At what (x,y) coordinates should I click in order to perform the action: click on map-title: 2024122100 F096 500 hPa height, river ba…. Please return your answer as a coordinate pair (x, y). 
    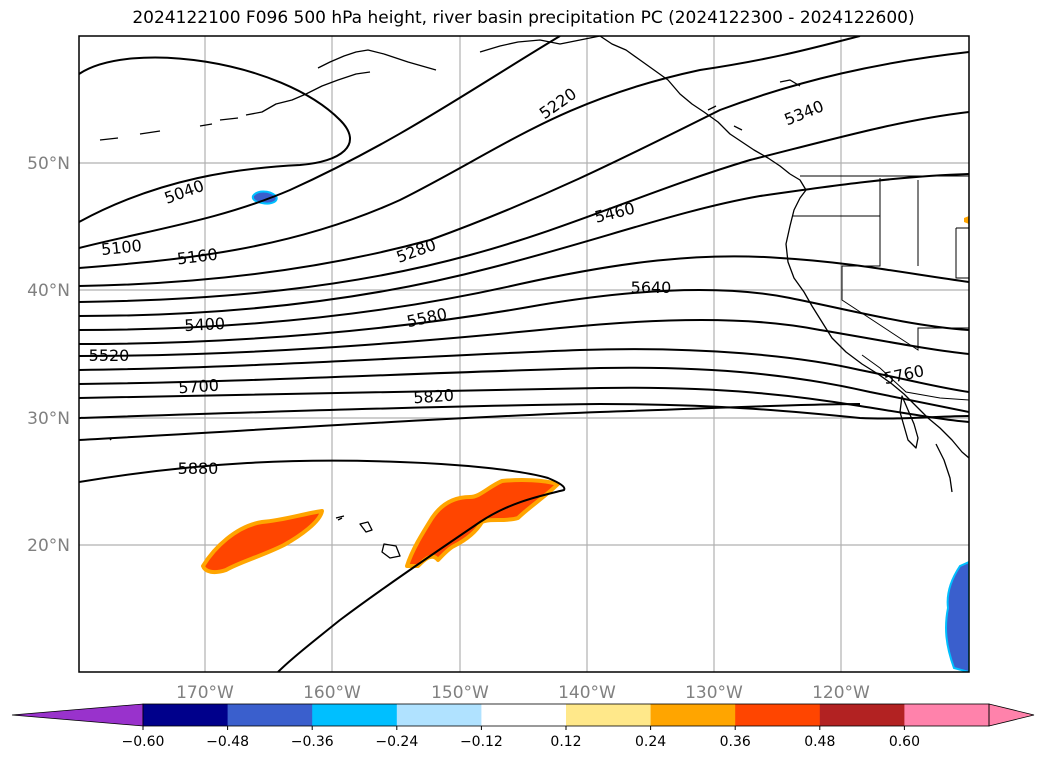
    Looking at the image, I should click on (523, 18).